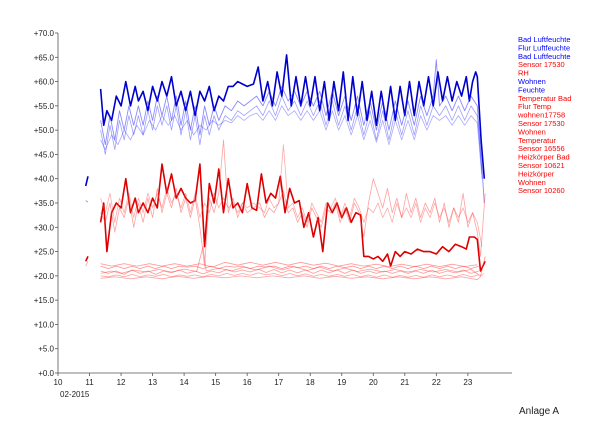 This screenshot has height=435, width=606. I want to click on x-tick-label: 15, so click(215, 382).